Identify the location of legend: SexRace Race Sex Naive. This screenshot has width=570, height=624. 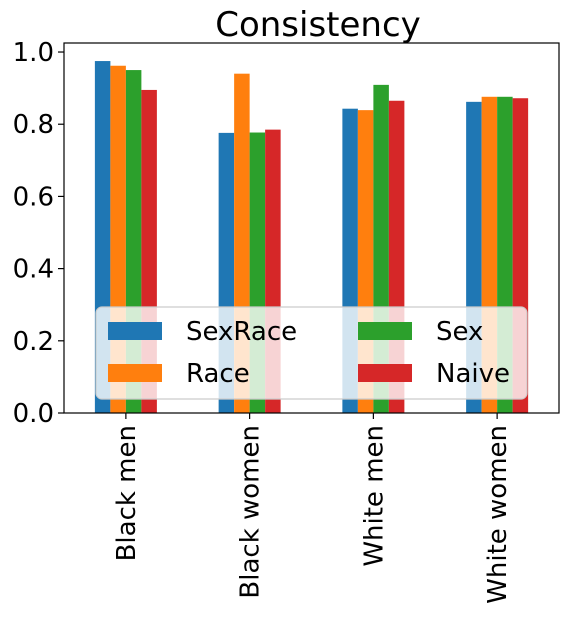
(311, 353).